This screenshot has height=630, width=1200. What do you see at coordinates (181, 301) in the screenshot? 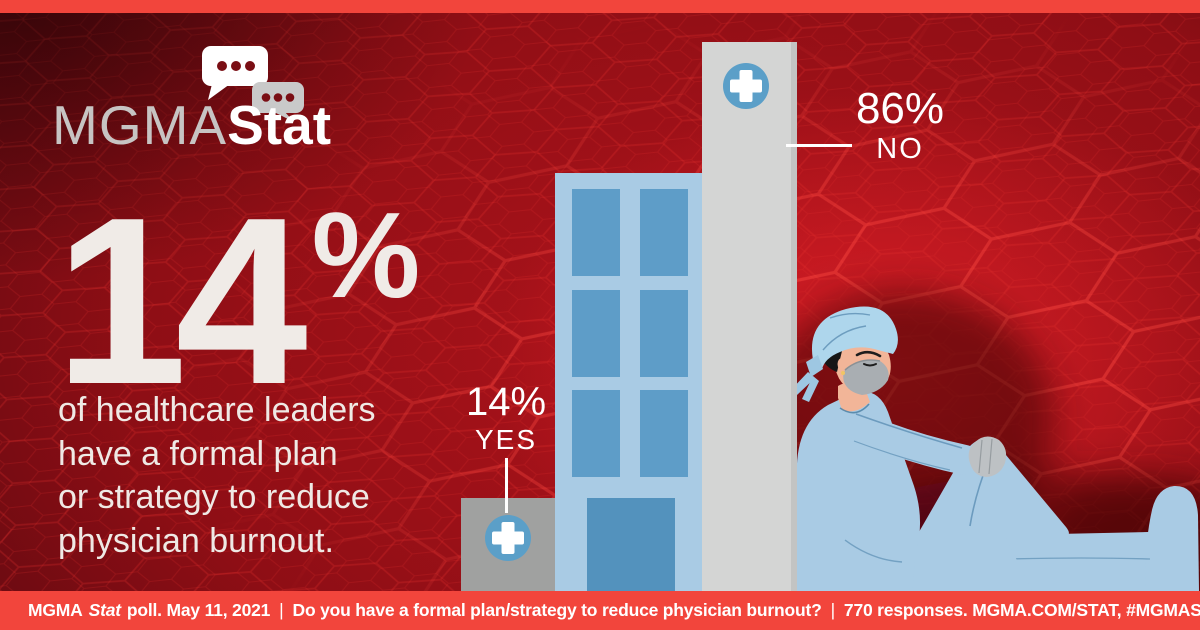
I see `headline-value: 14` at bounding box center [181, 301].